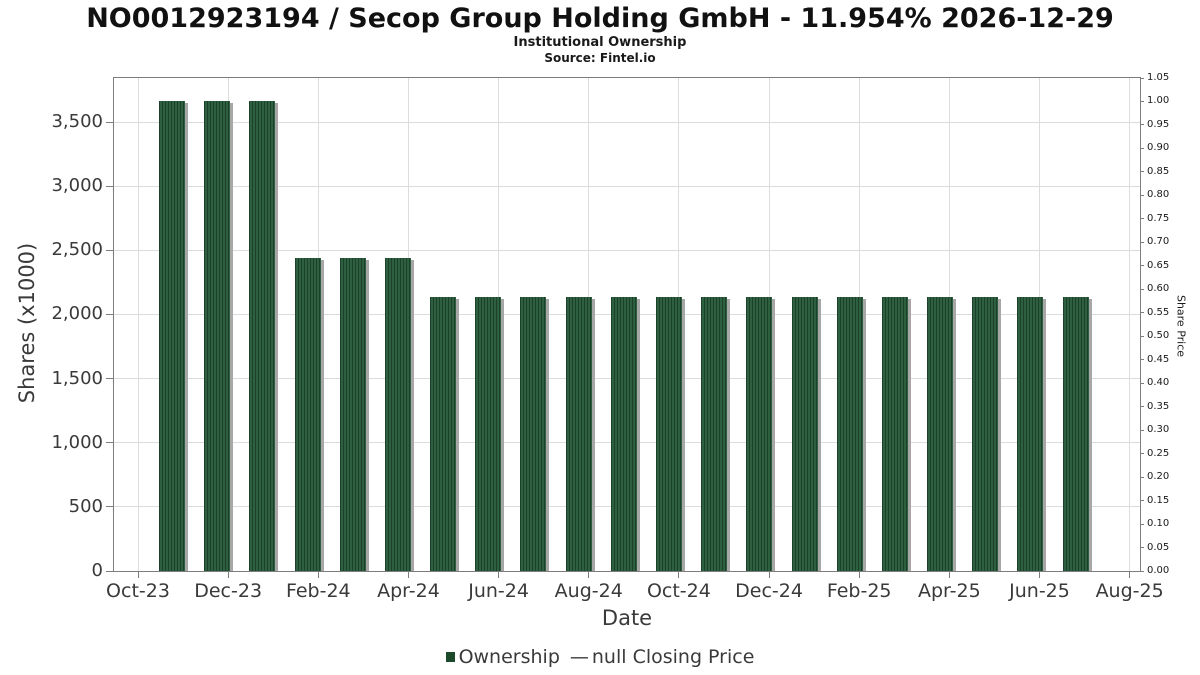 This screenshot has height=675, width=1200. I want to click on y2-tick-label: 0.10, so click(1158, 524).